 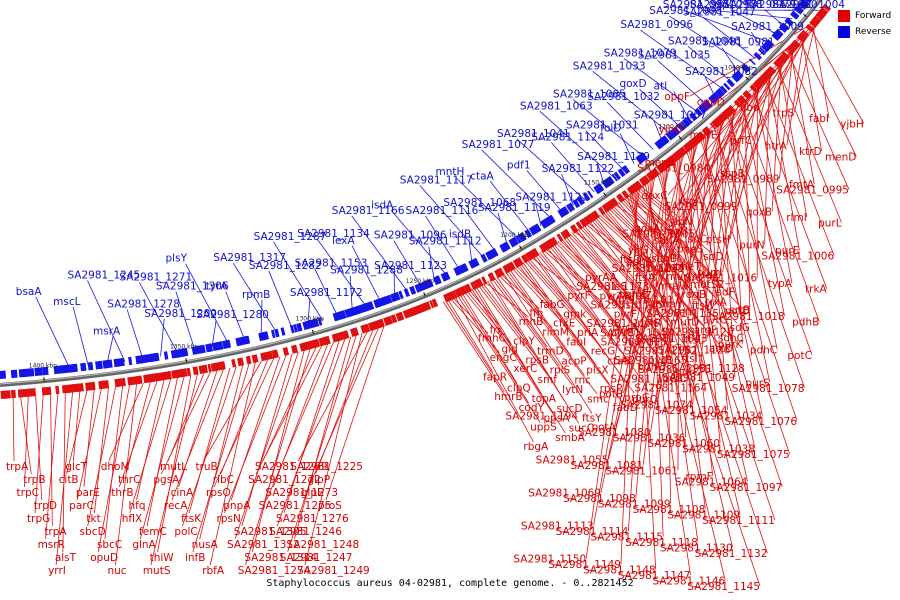 I want to click on forward-gene-label: femC, so click(x=153, y=532).